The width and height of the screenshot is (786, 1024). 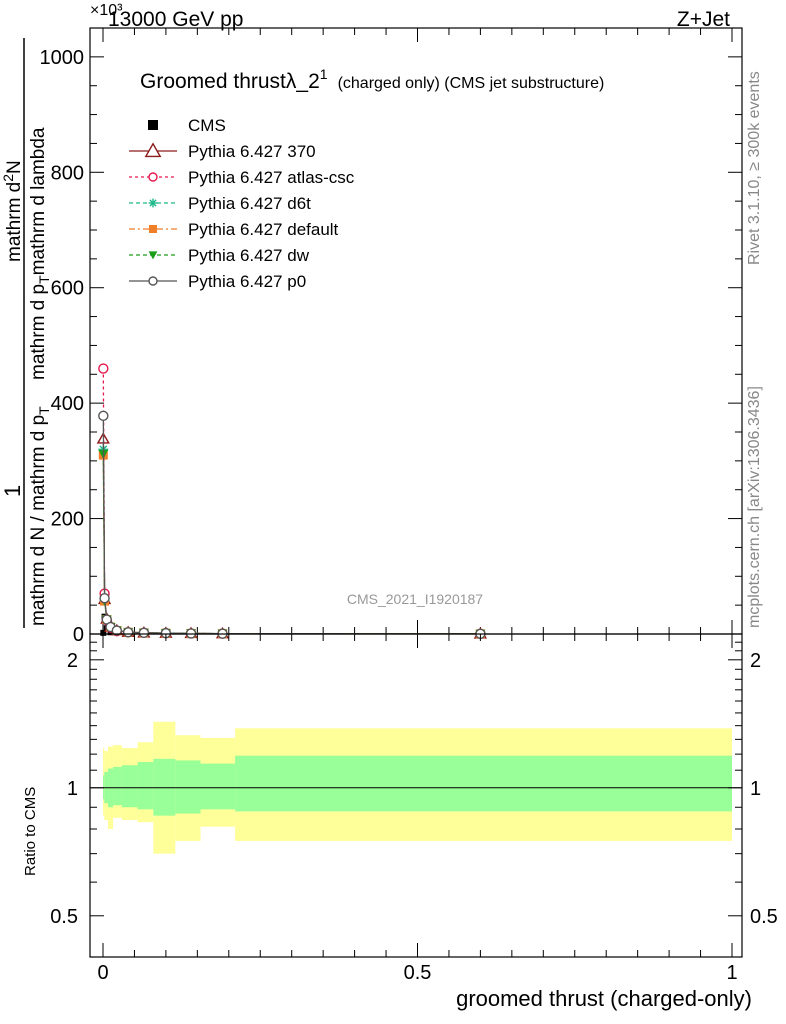 I want to click on x-tick-label: 1, so click(x=731, y=973).